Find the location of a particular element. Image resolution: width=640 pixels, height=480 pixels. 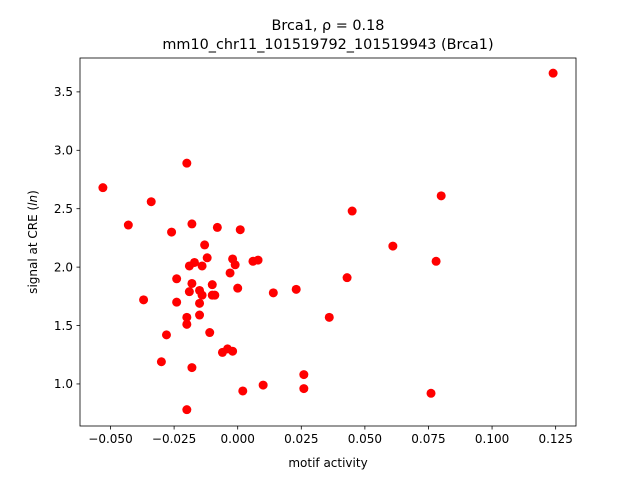

y-tick-label: 3.5 is located at coordinates (63, 92).